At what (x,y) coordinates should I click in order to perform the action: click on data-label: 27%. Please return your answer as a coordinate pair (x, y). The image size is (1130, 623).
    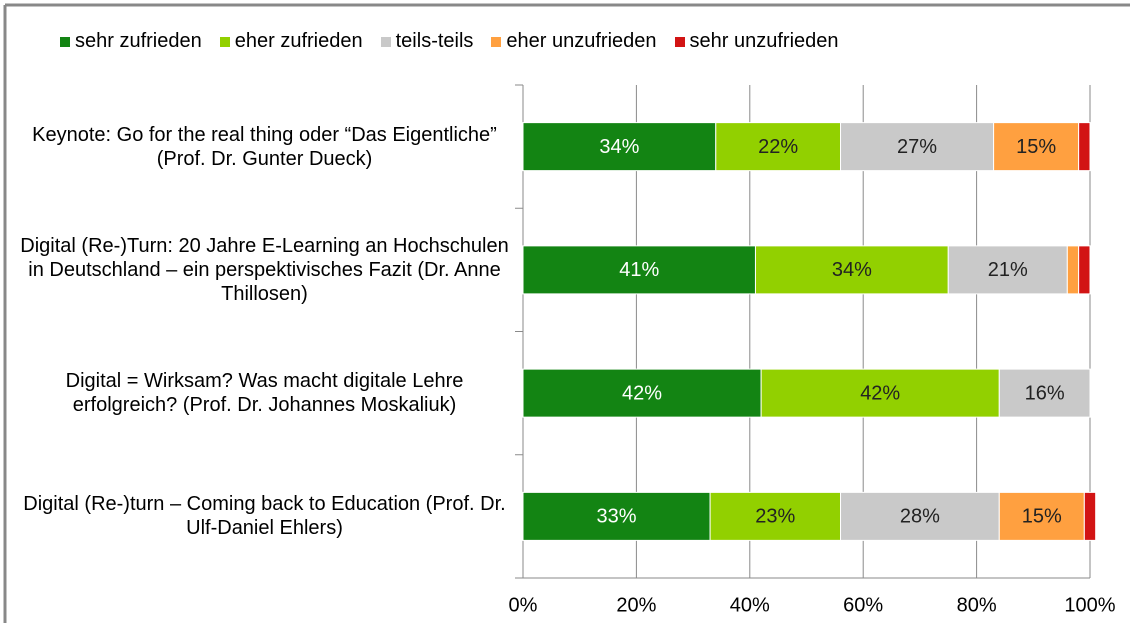
    Looking at the image, I should click on (917, 147).